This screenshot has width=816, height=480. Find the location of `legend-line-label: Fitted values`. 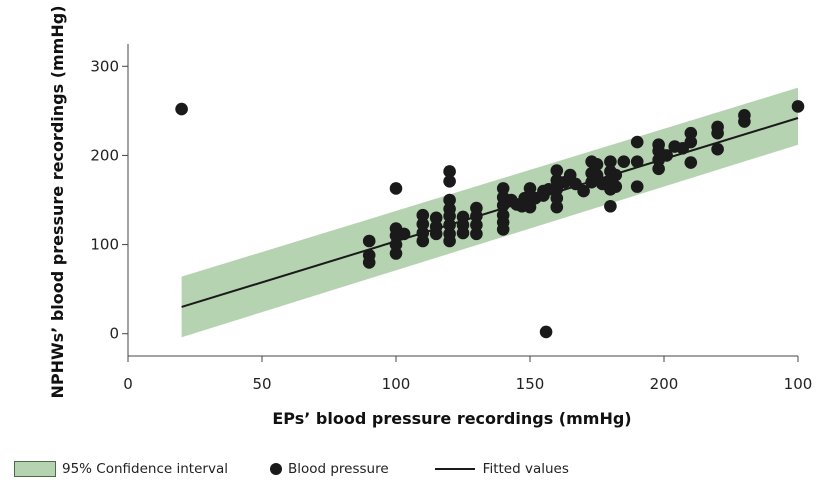

legend-line-label: Fitted values is located at coordinates (525, 469).